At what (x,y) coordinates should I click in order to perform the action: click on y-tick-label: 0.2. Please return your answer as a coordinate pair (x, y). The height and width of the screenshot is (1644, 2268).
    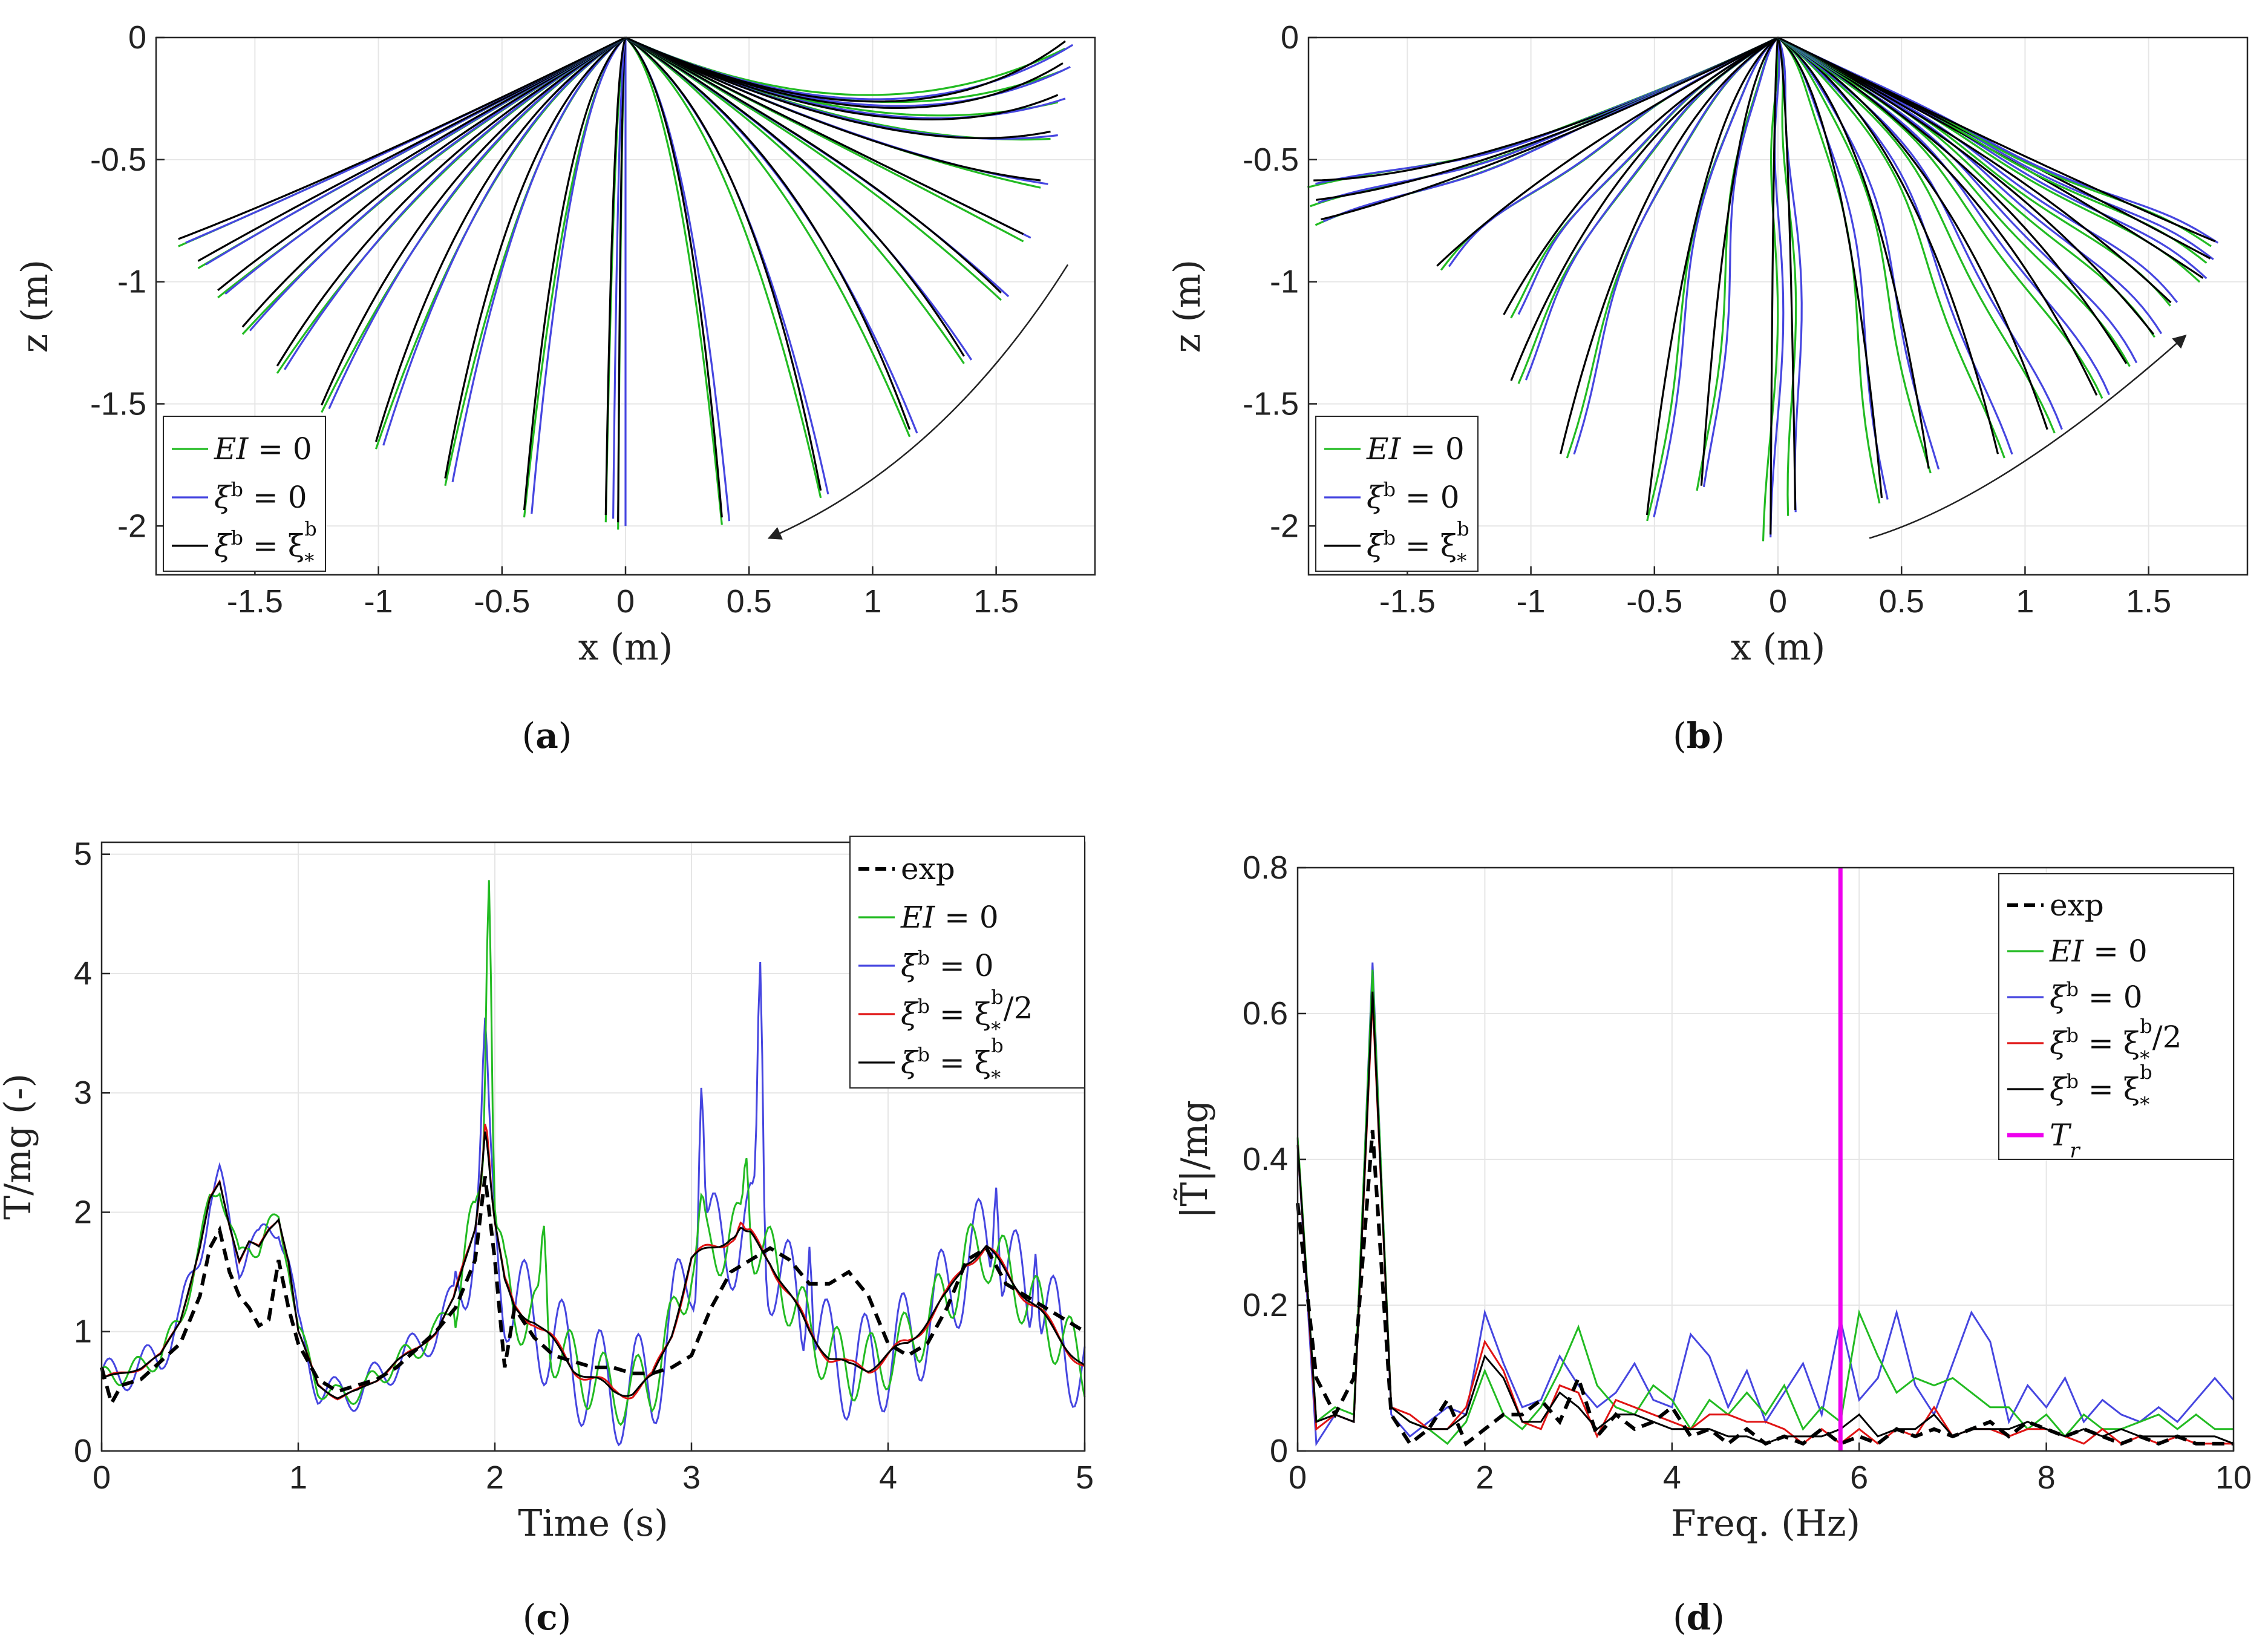
    Looking at the image, I should click on (1265, 1305).